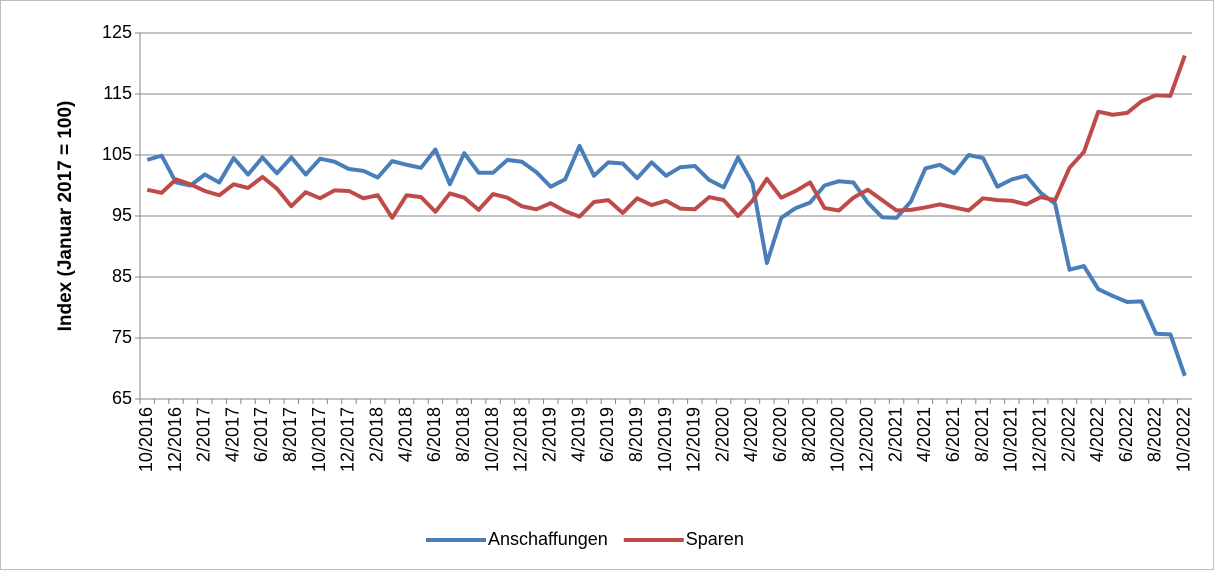 Image resolution: width=1214 pixels, height=570 pixels. What do you see at coordinates (578, 434) in the screenshot?
I see `x-tick-label: 4/2019` at bounding box center [578, 434].